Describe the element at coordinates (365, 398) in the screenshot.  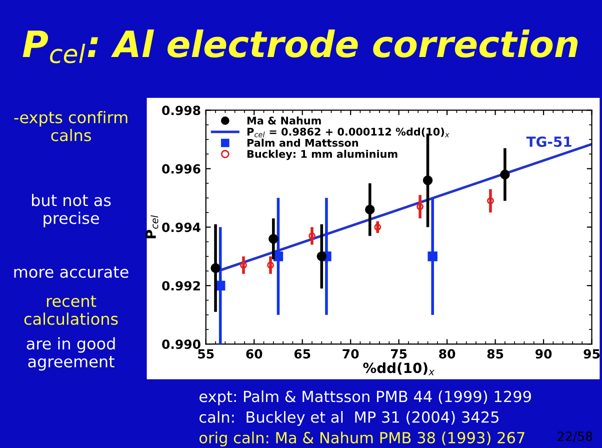
I see `text: expt: Palm & Mattsson PMB 44 (1999) 1299` at that location.